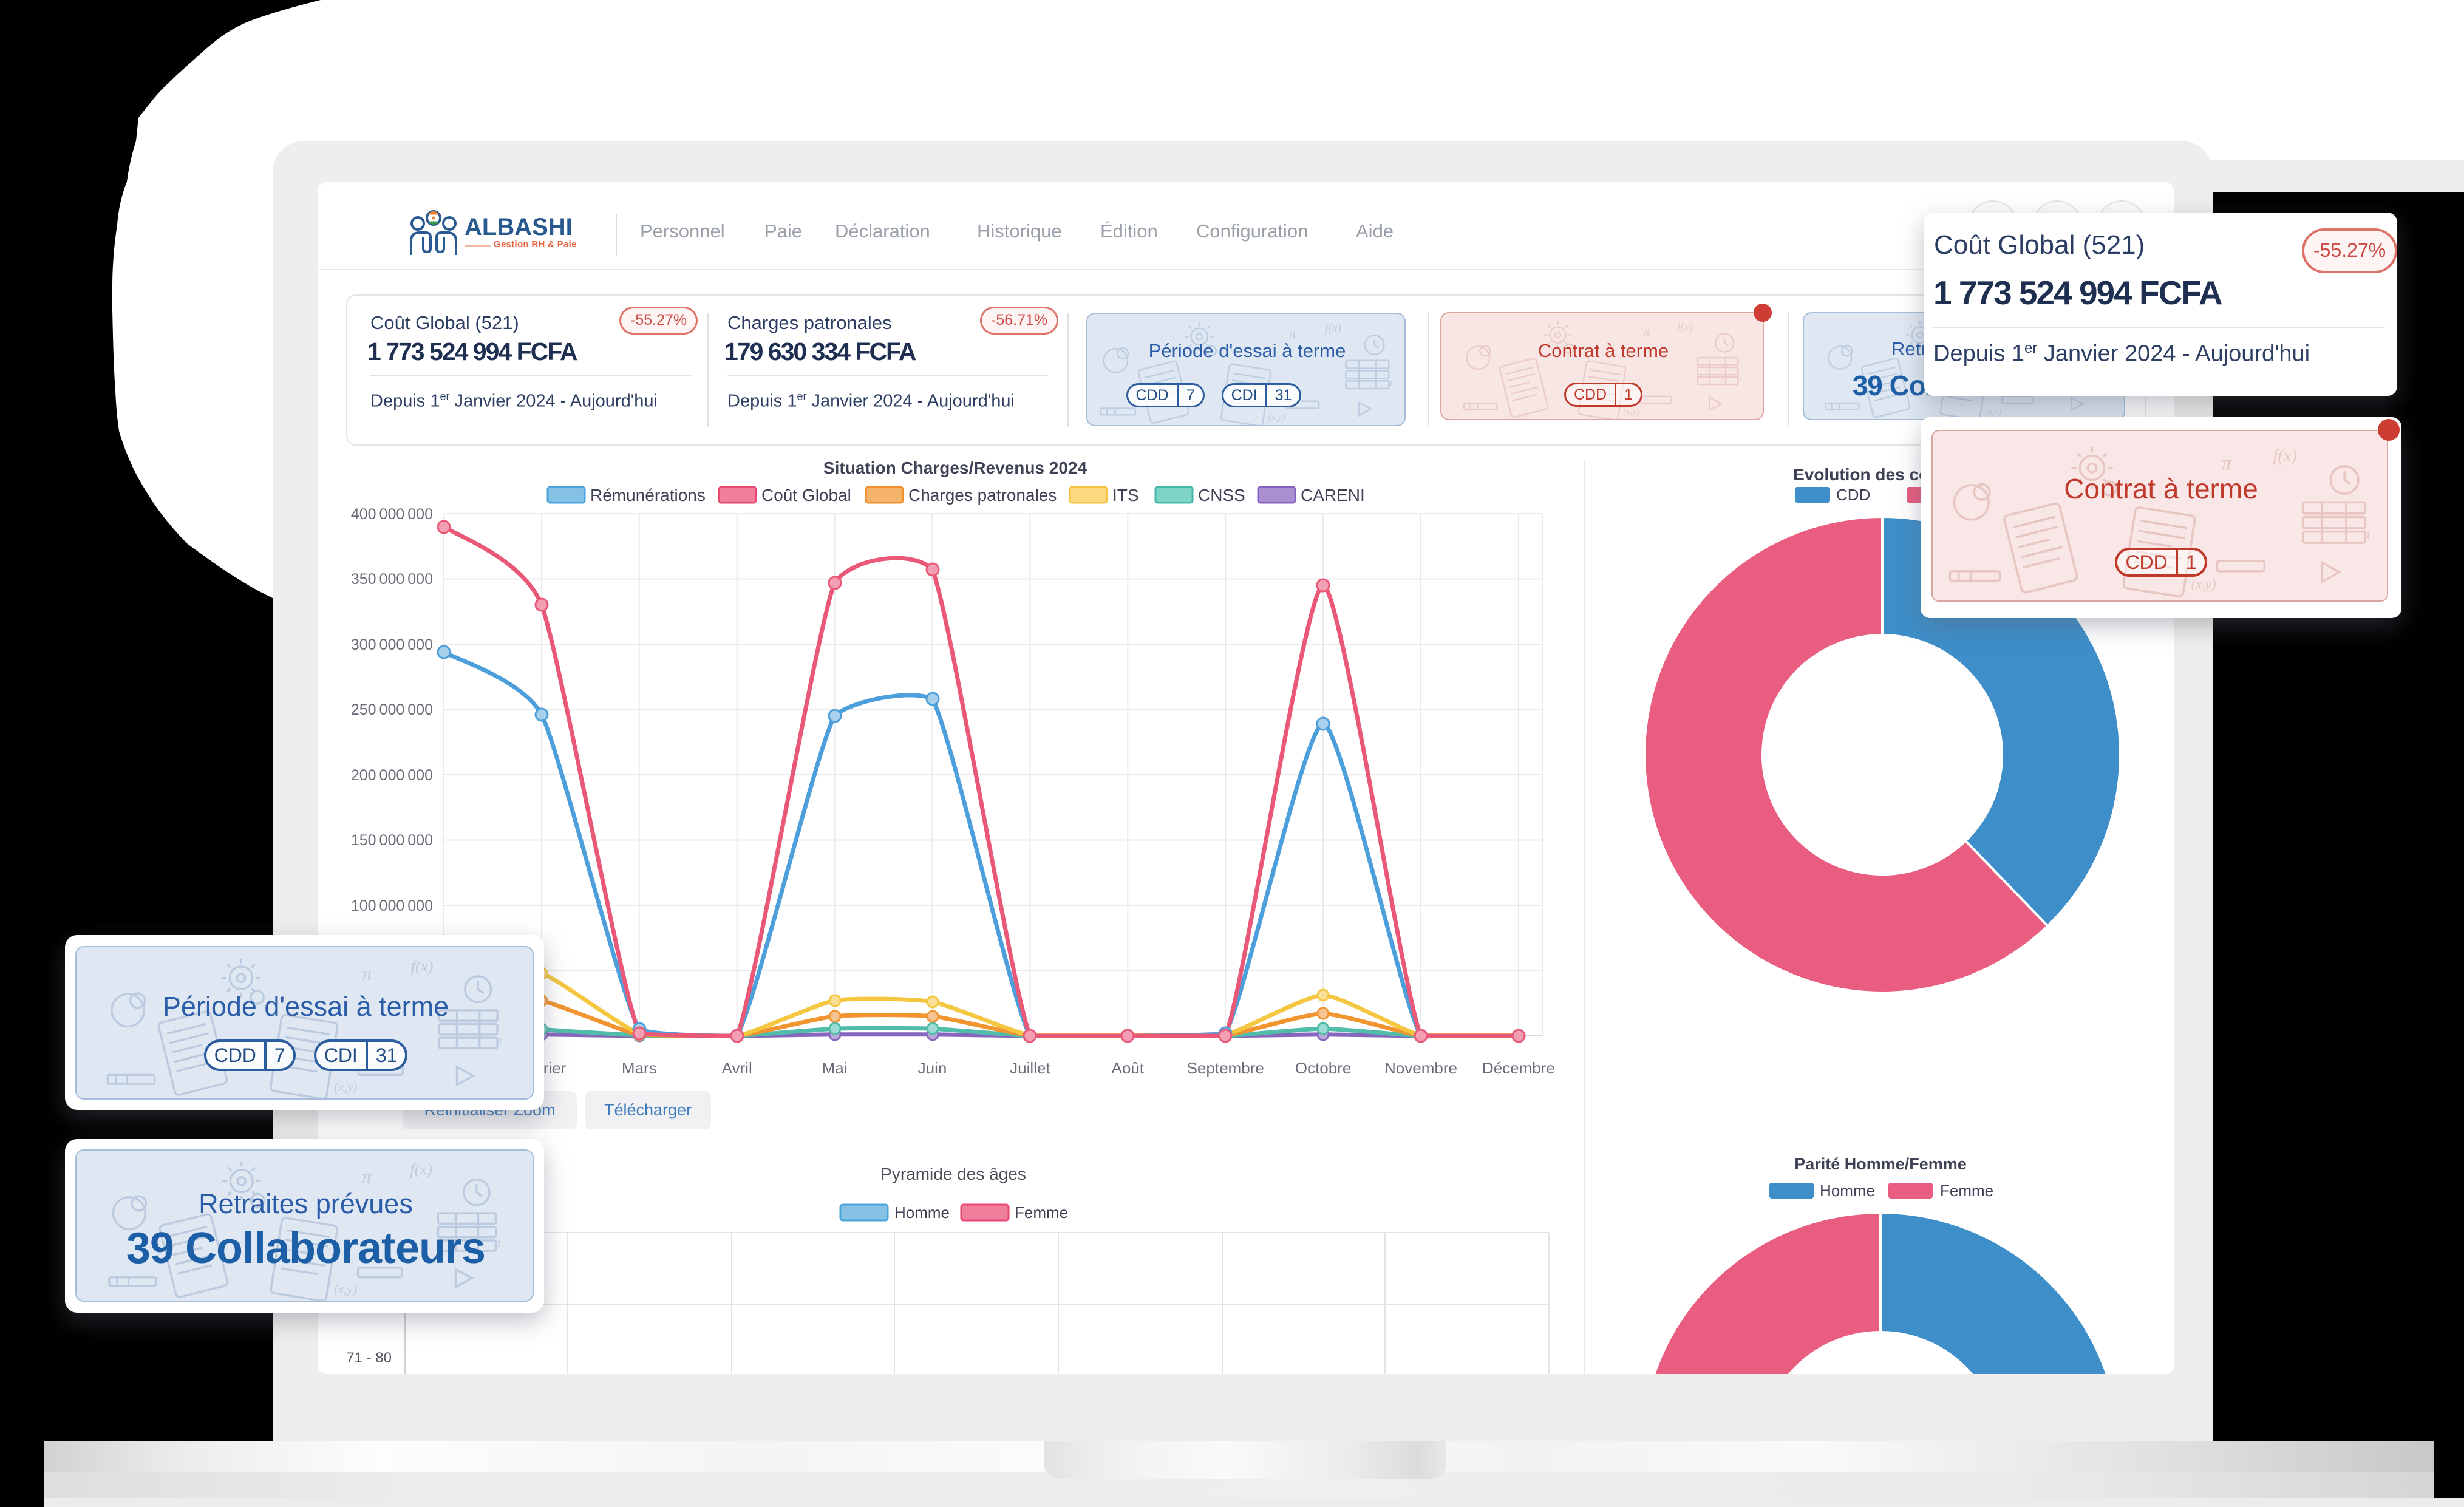 This screenshot has width=2464, height=1507. Describe the element at coordinates (1853, 495) in the screenshot. I see `svg-text: CDD` at that location.